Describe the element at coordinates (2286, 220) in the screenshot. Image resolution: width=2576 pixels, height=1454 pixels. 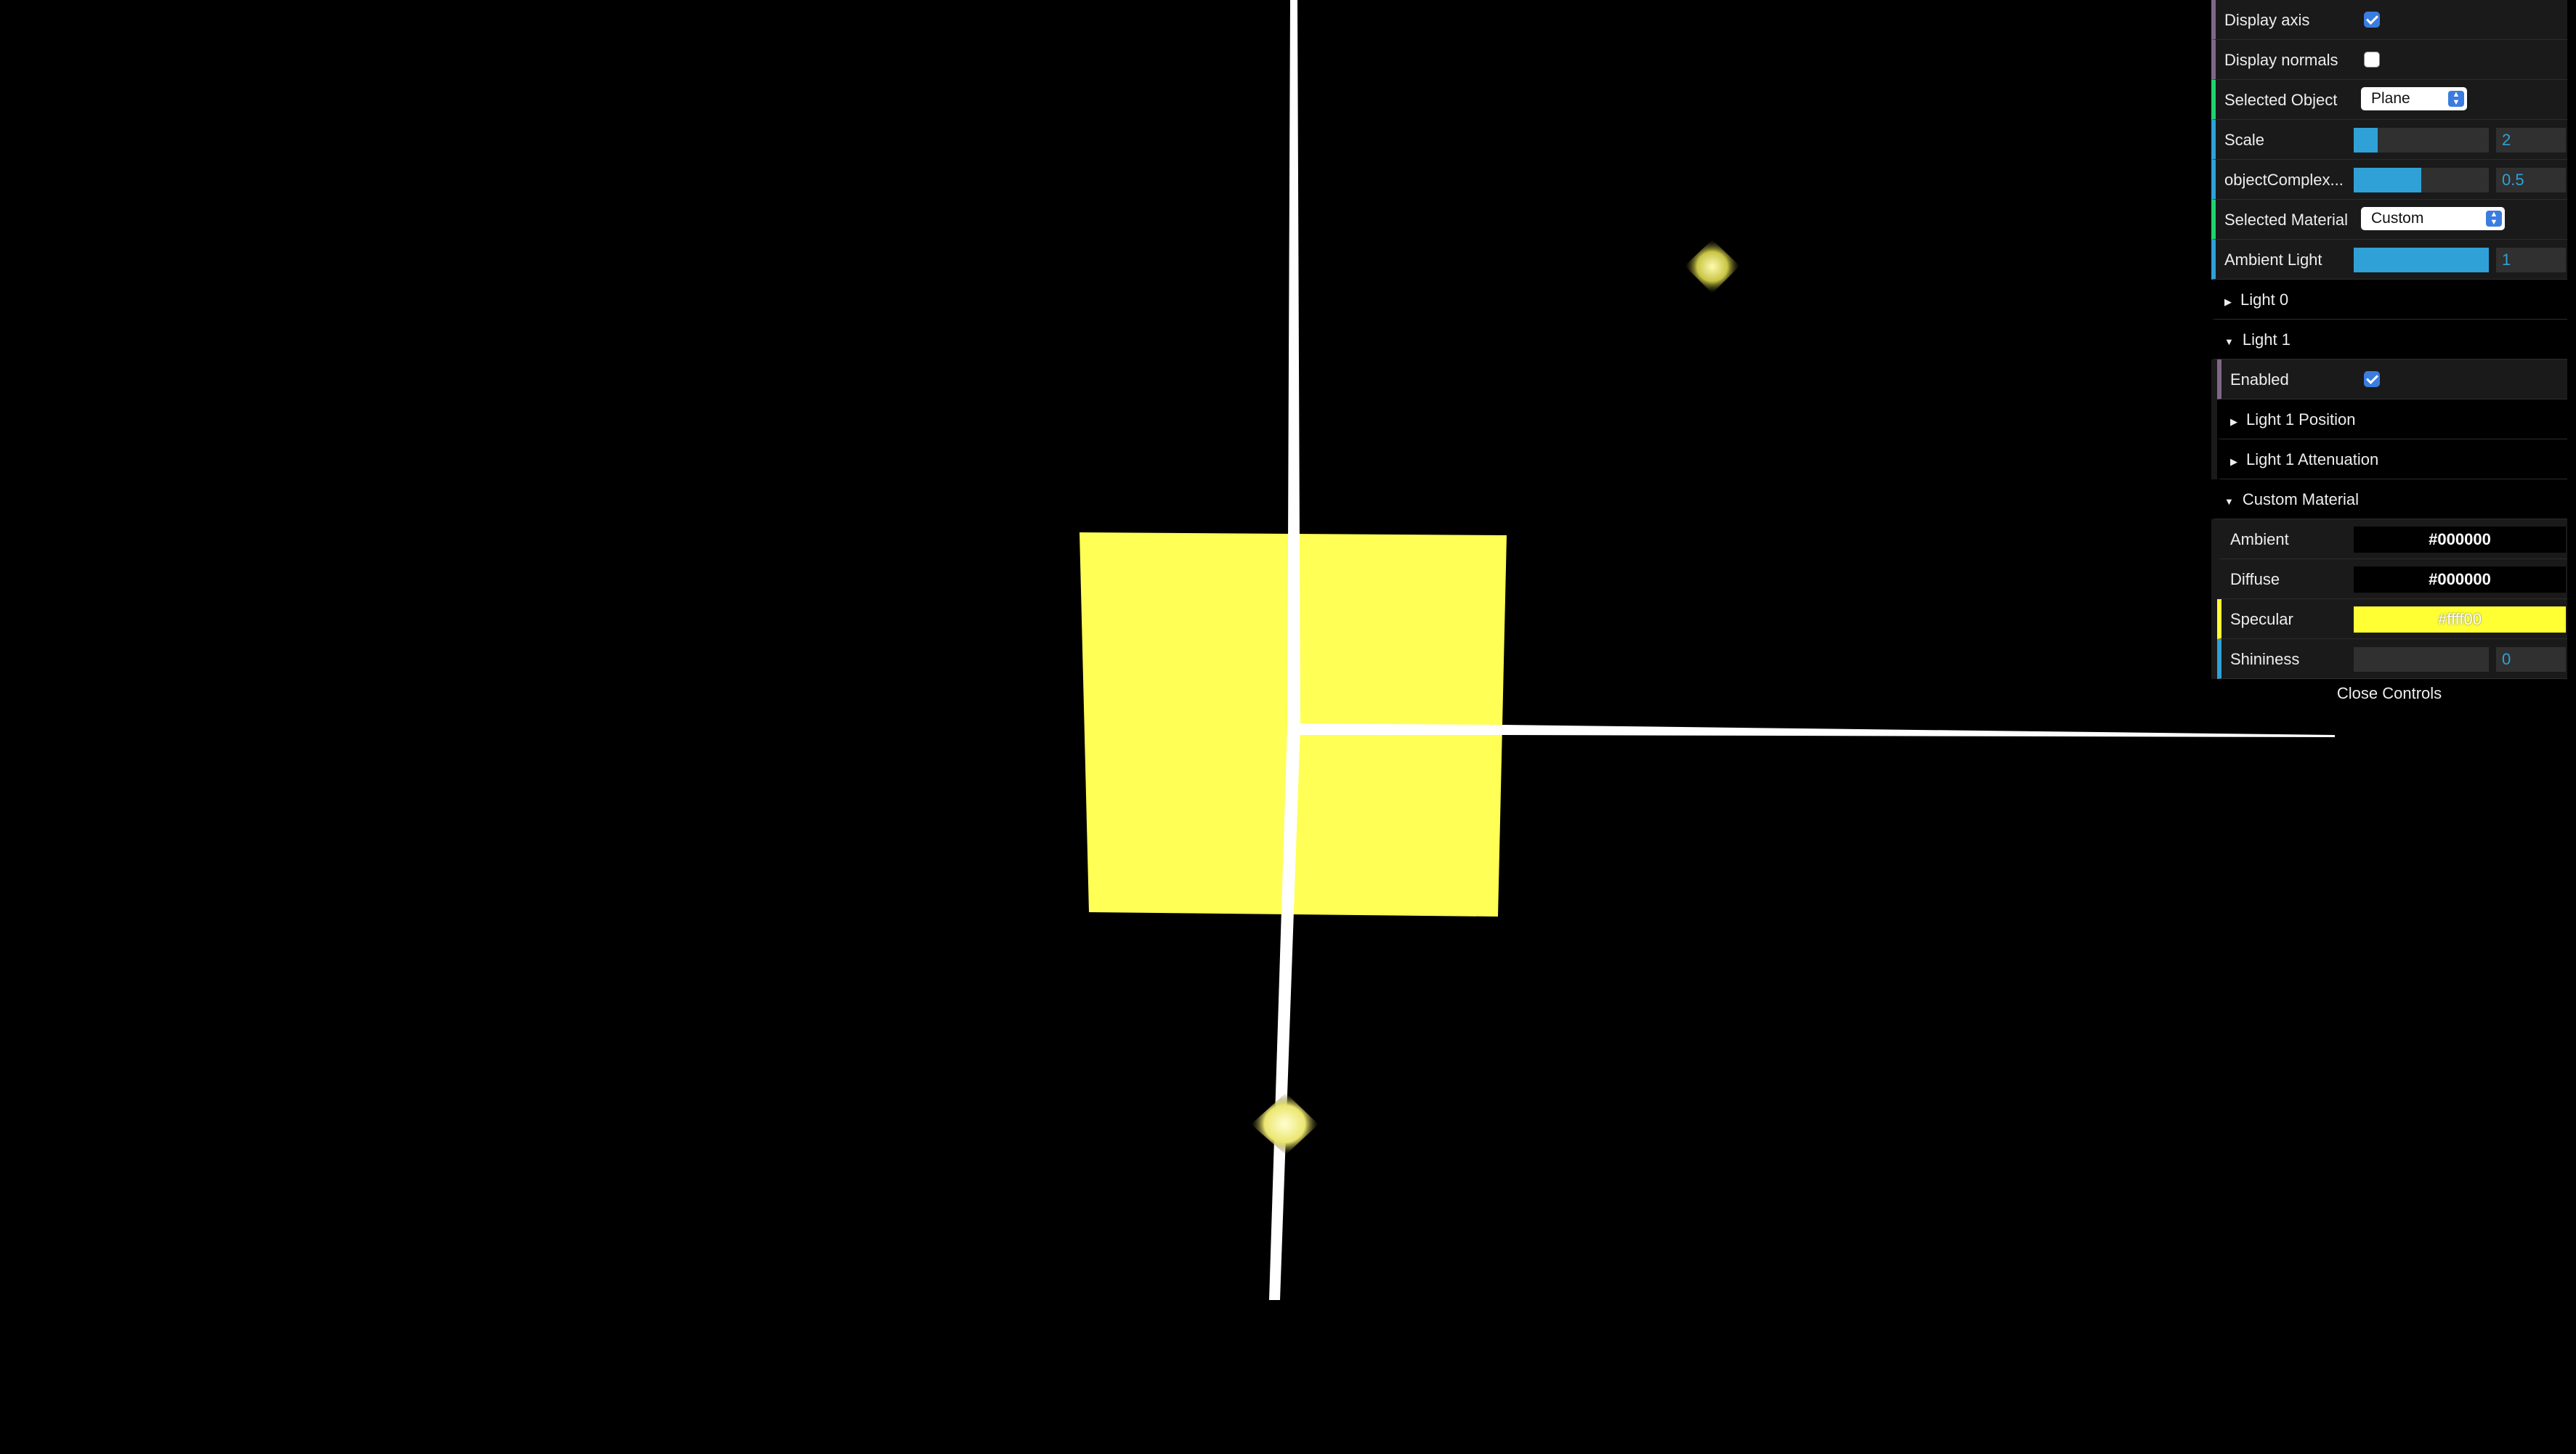
I see `selected-material-label: Selected Material` at that location.